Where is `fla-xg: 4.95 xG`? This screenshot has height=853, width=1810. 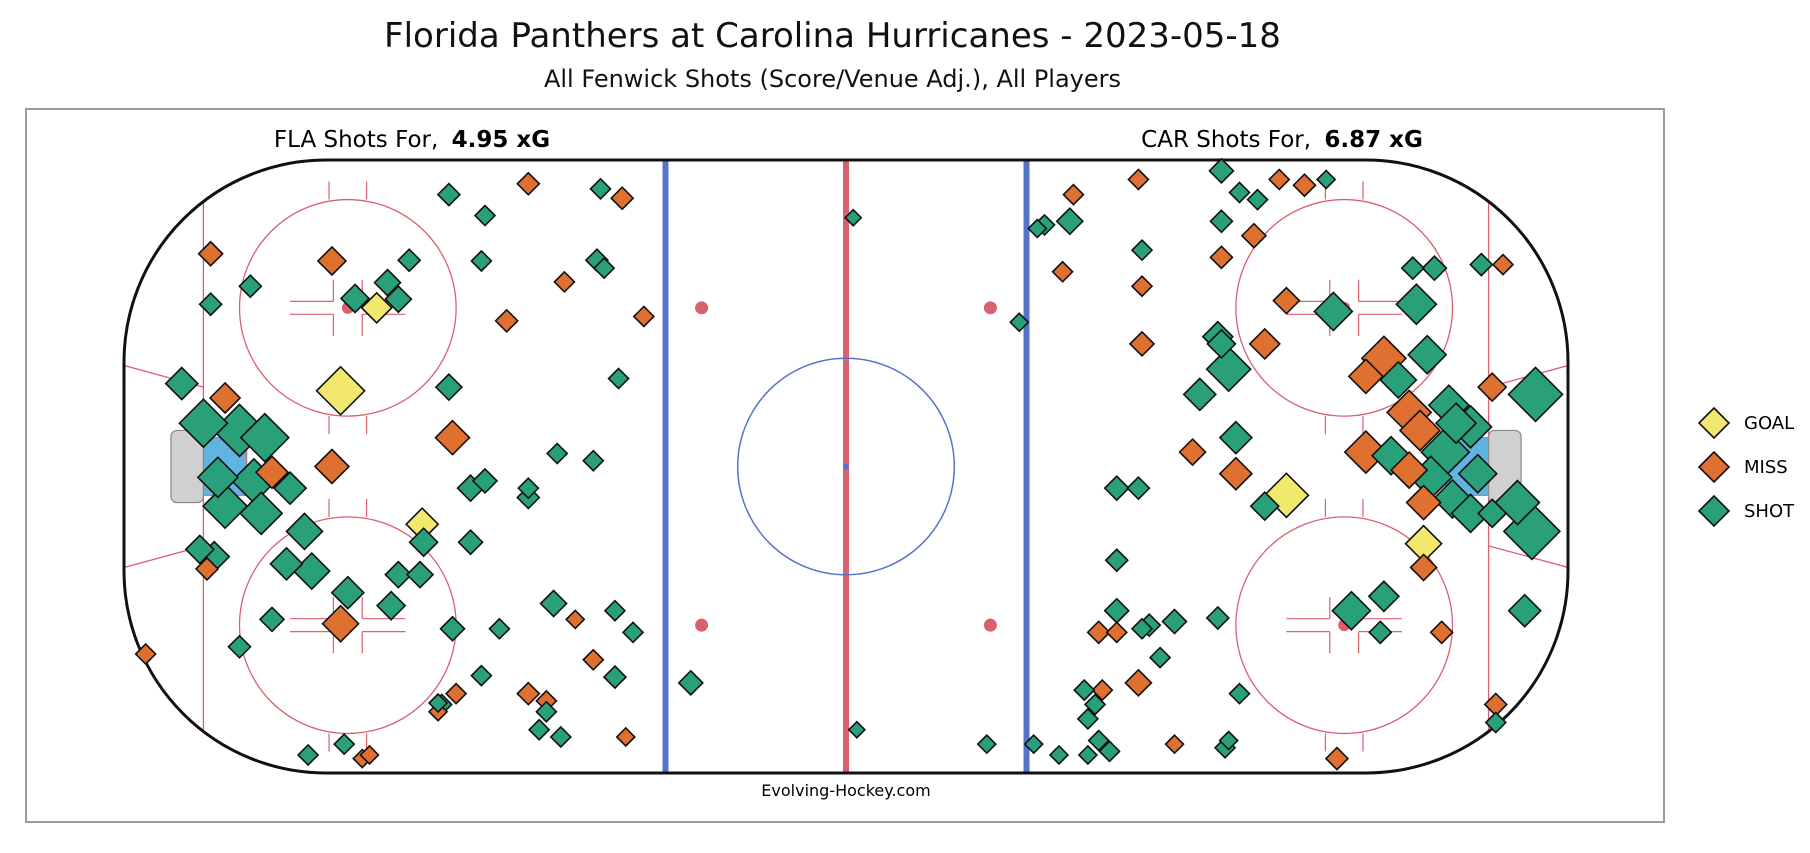 fla-xg: 4.95 xG is located at coordinates (501, 140).